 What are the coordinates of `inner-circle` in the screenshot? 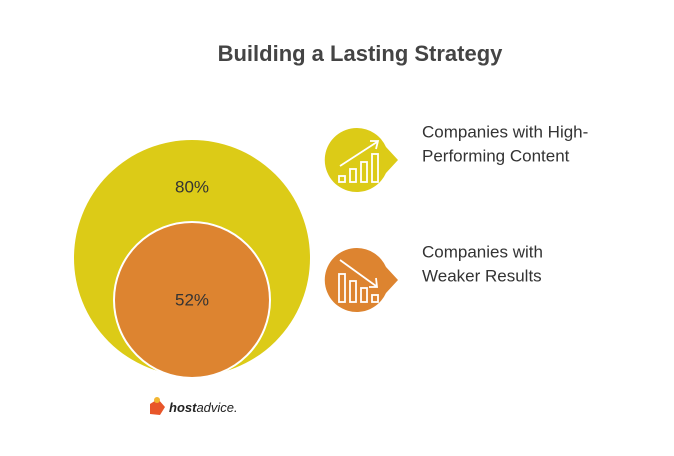 It's located at (192, 300).